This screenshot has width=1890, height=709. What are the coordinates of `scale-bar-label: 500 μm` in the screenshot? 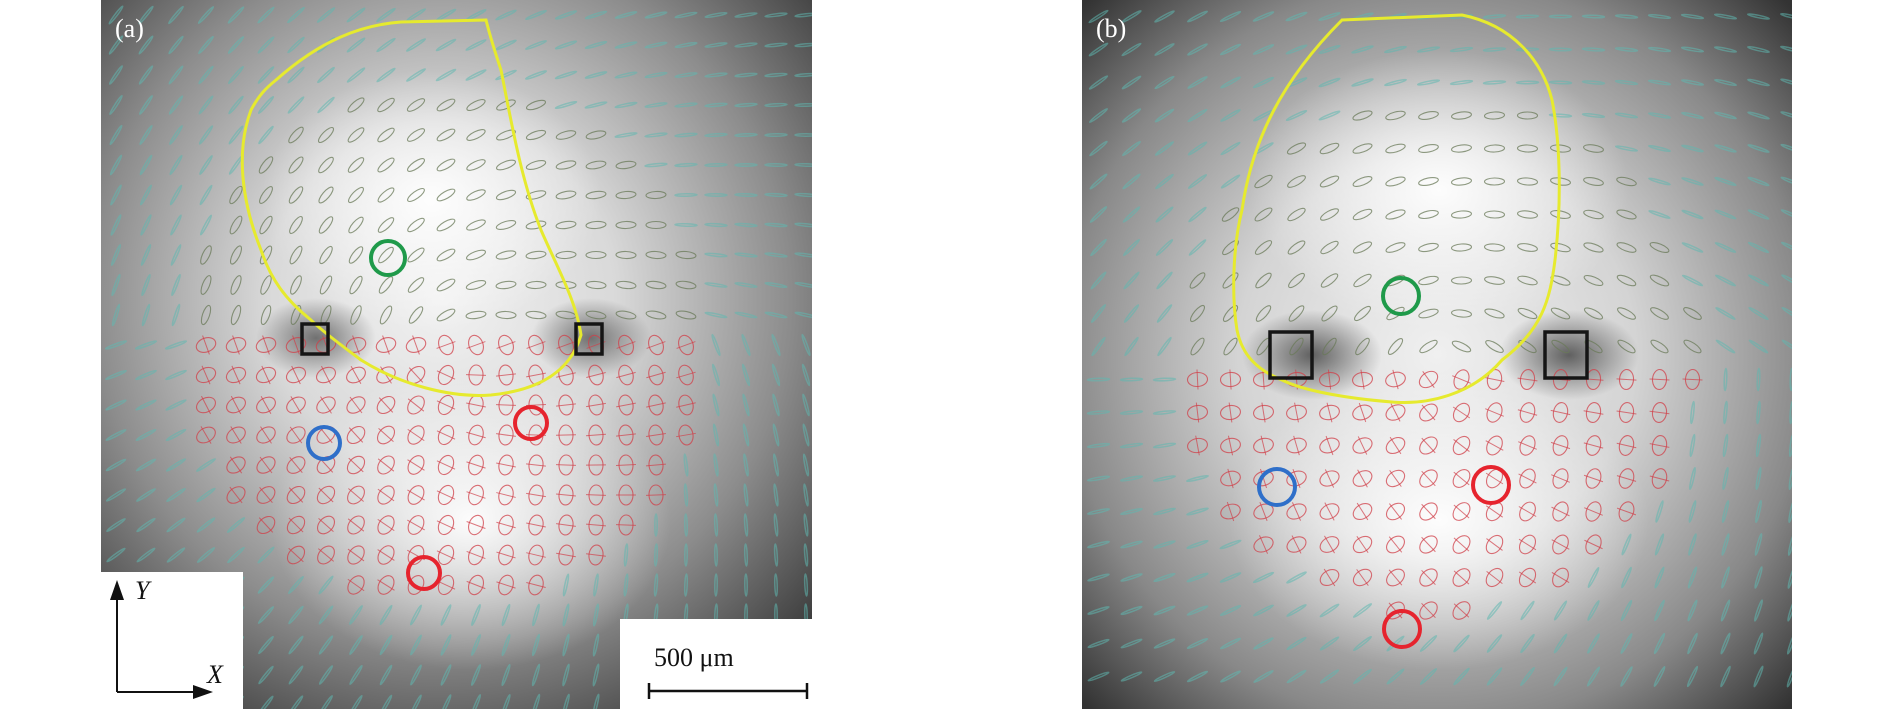 It's located at (694, 657).